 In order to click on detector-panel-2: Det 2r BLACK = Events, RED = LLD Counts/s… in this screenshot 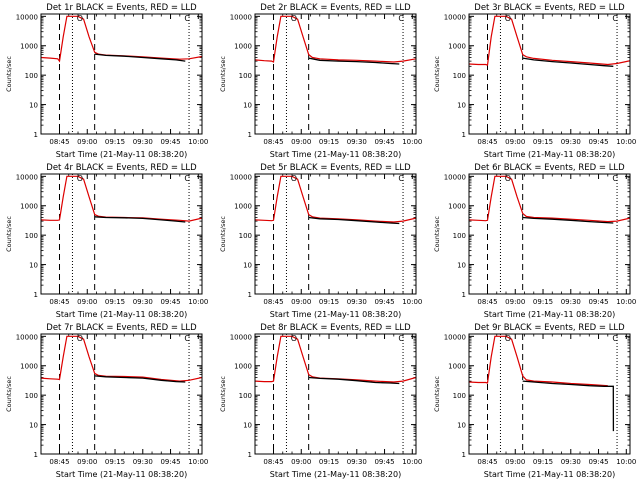, I will do `click(320, 81)`.